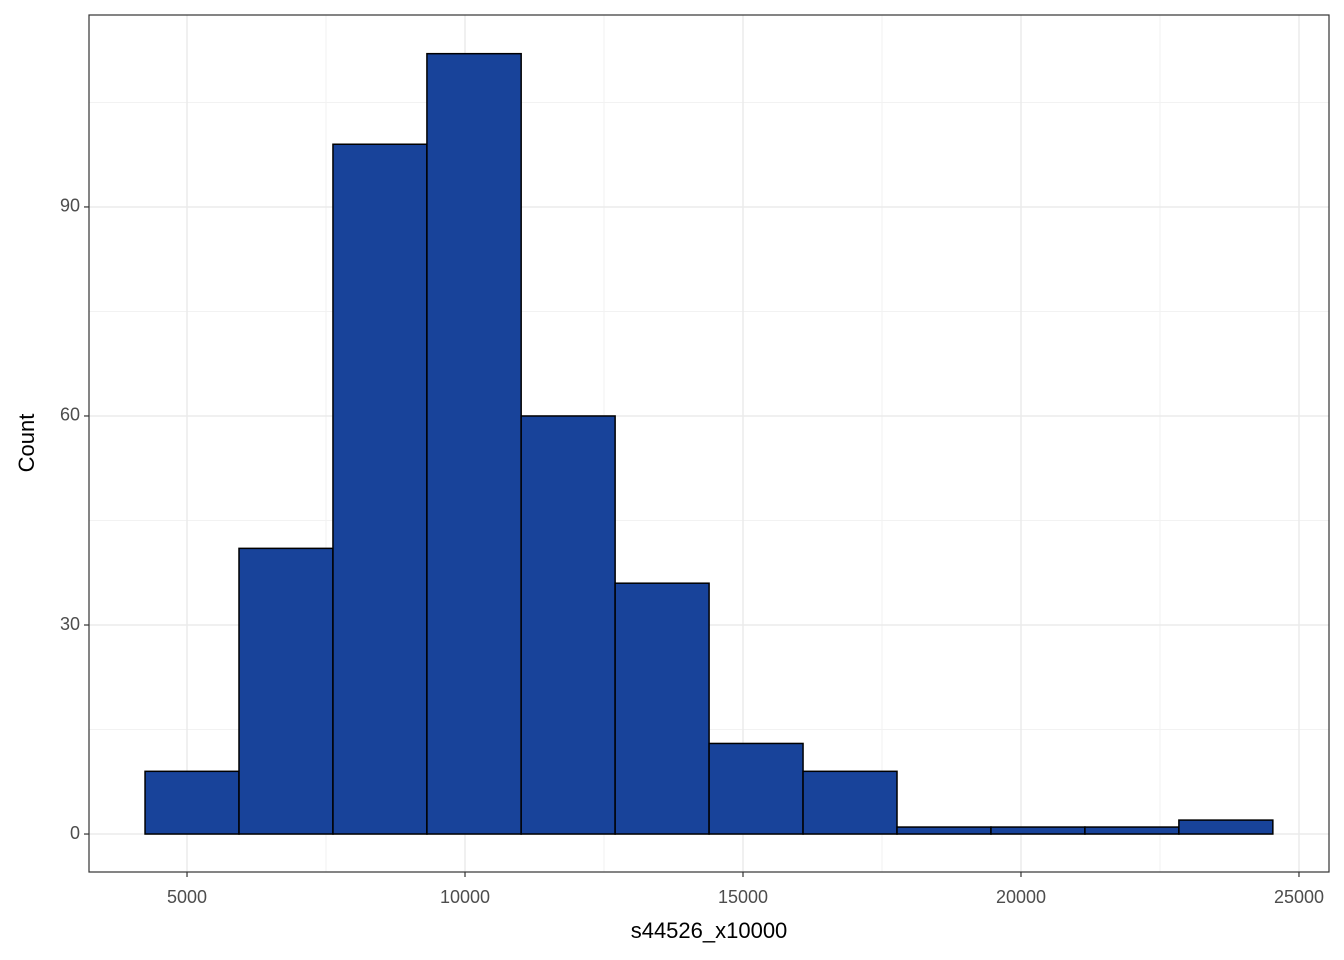  I want to click on x-axis-title: s44526_x10000, so click(709, 930).